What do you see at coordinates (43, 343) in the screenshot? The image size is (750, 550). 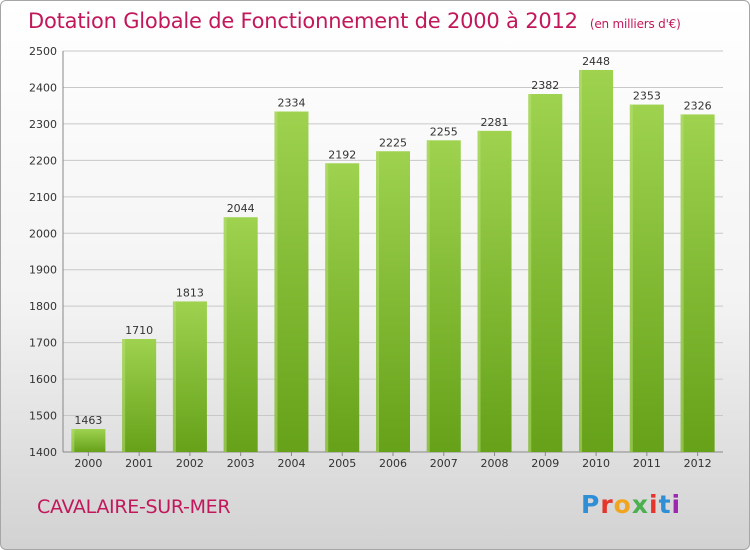 I see `y-tick-label: 1700` at bounding box center [43, 343].